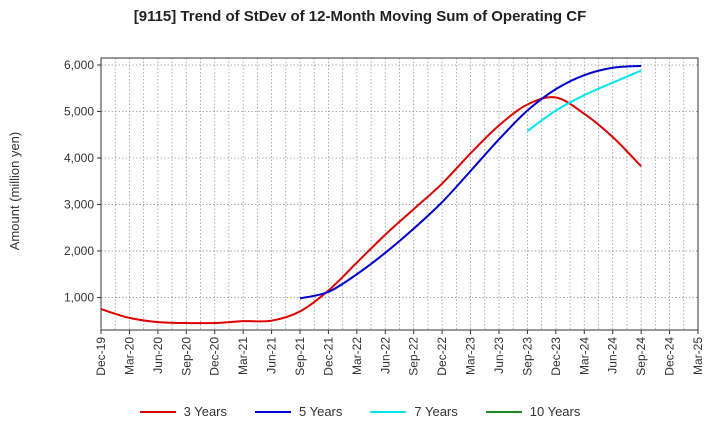 The height and width of the screenshot is (440, 720). What do you see at coordinates (360, 411) in the screenshot?
I see `legend: 3 Years 5 Years 7 Years 10 Years` at bounding box center [360, 411].